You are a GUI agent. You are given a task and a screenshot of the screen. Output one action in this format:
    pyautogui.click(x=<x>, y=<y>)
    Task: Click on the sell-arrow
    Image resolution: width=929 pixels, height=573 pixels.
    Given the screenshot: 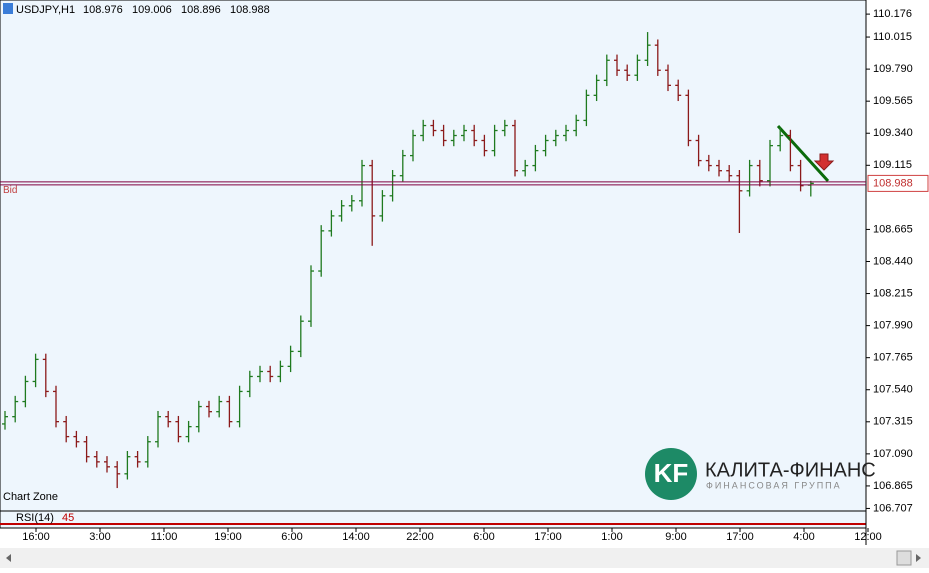 What is the action you would take?
    pyautogui.click(x=824, y=162)
    